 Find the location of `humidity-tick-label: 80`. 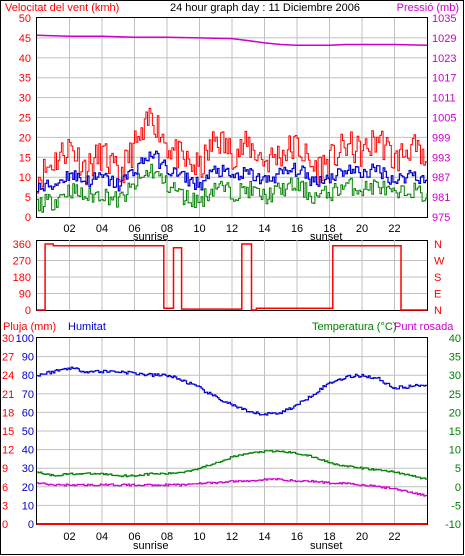

humidity-tick-label: 80 is located at coordinates (28, 376).